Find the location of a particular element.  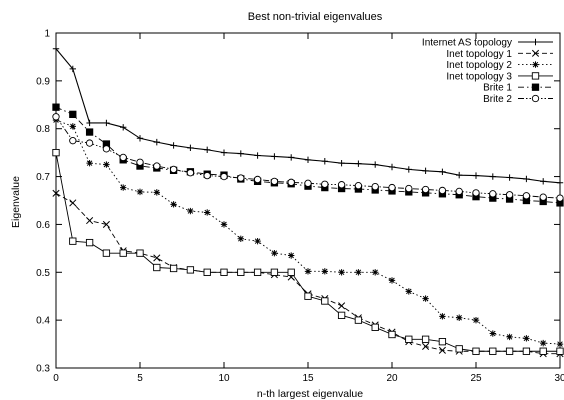

y-tick-label: 0.3 is located at coordinates (43, 369).